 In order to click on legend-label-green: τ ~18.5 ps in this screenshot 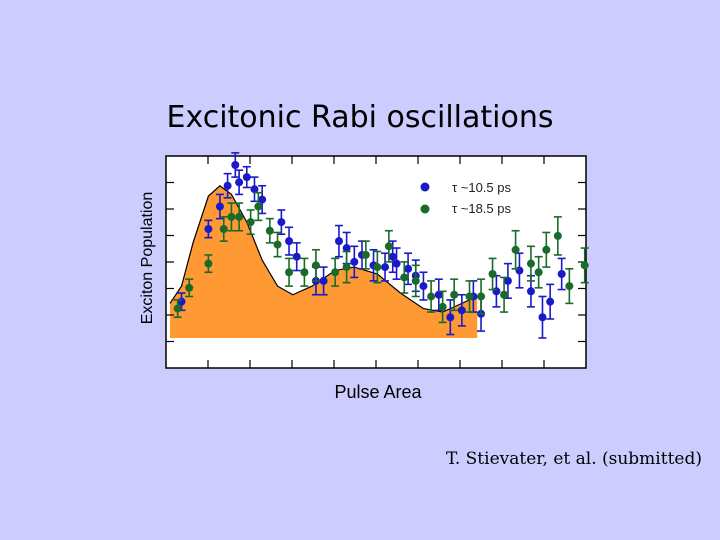, I will do `click(481, 208)`.